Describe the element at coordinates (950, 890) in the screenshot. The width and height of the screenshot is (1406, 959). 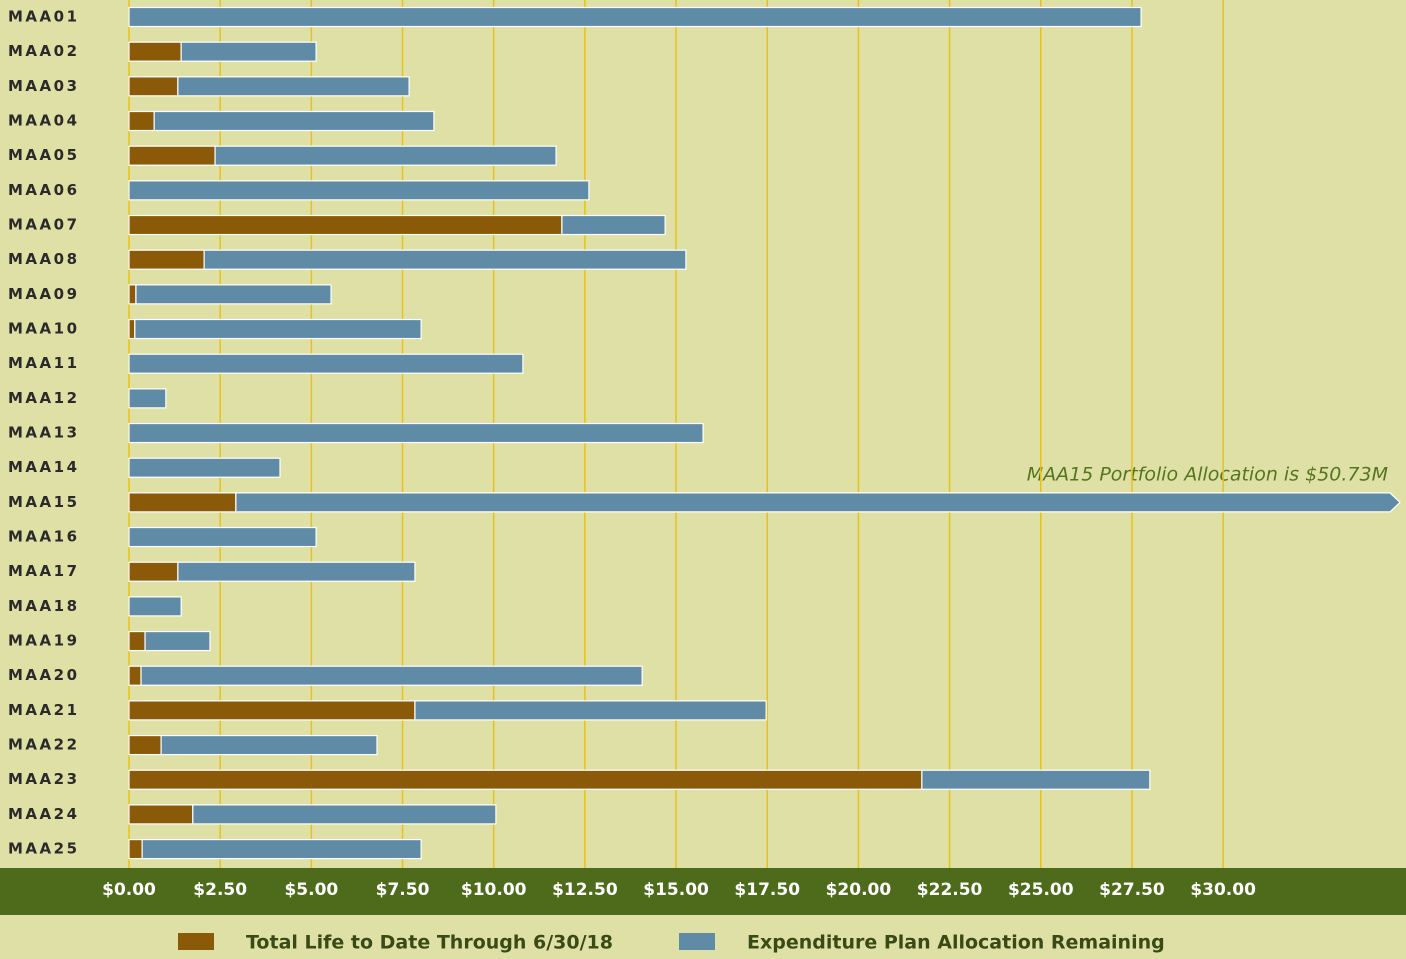
I see `x-tick-label: $22.50` at that location.